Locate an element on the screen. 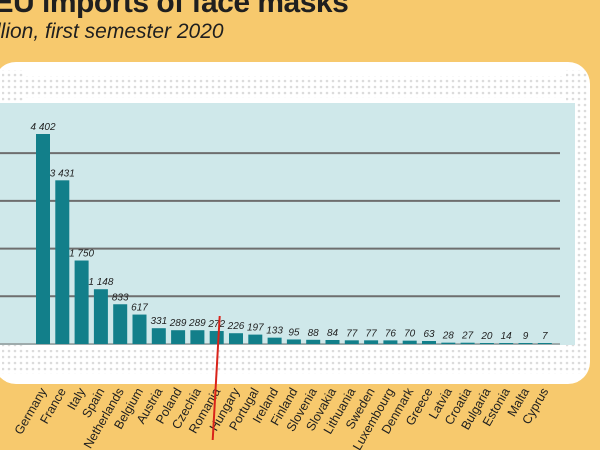 The height and width of the screenshot is (450, 600). value-label: 1 750 is located at coordinates (81, 254).